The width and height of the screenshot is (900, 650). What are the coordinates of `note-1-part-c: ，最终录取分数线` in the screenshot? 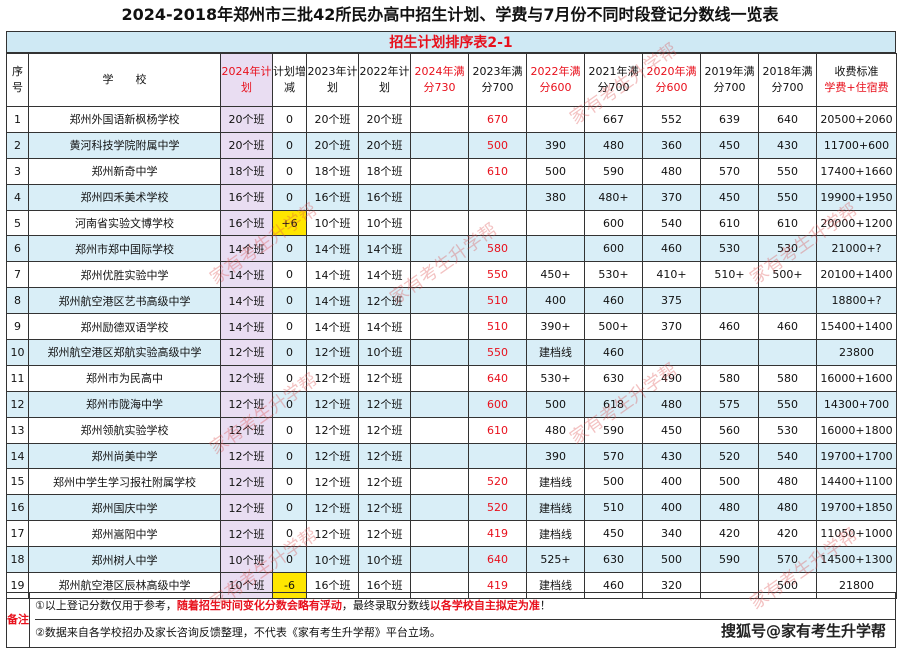 It's located at (385, 605).